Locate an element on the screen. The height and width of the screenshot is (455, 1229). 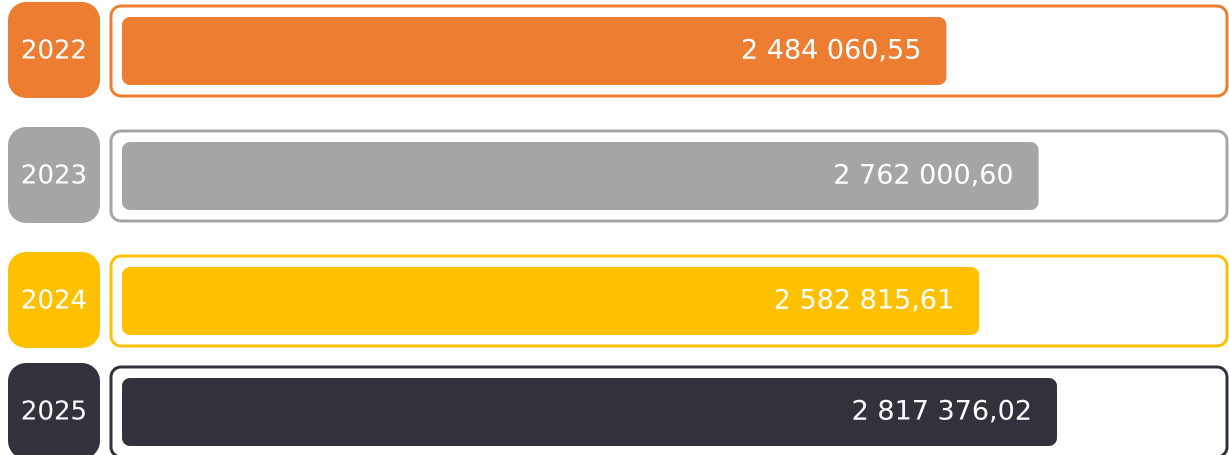
value-label: 2 762 000,60 is located at coordinates (923, 175).